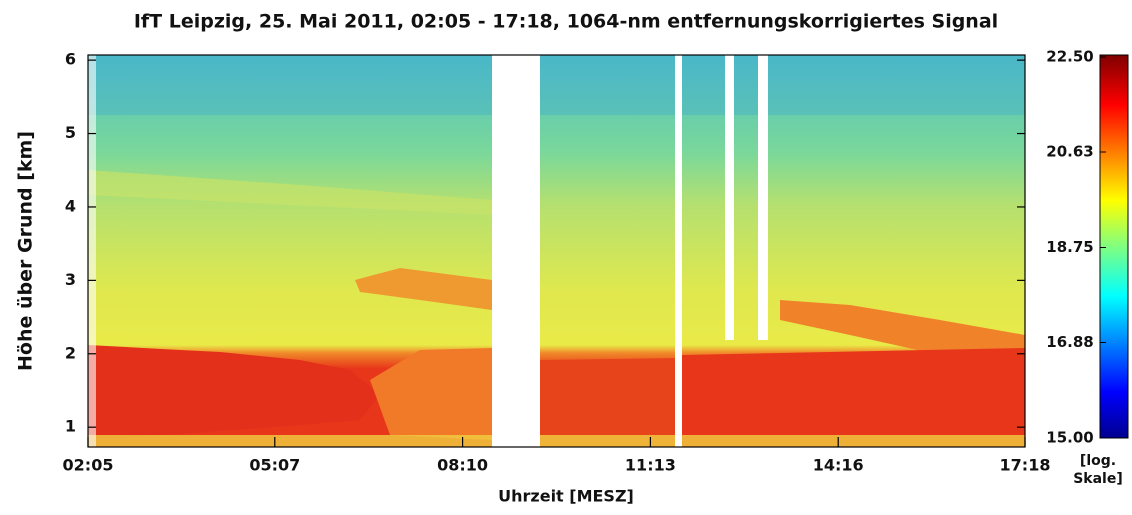 This screenshot has height=515, width=1132. I want to click on y-axis-label: Höhe über Grund [km], so click(26, 251).